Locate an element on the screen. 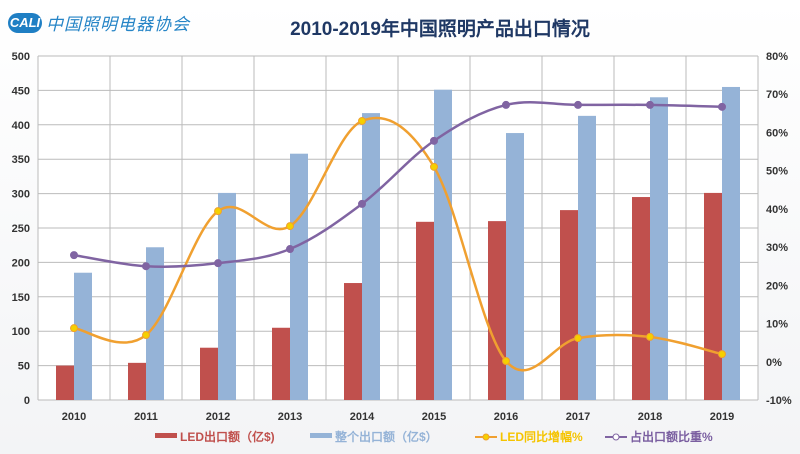 The width and height of the screenshot is (800, 454). y-right-tick-label: 0% is located at coordinates (774, 363).